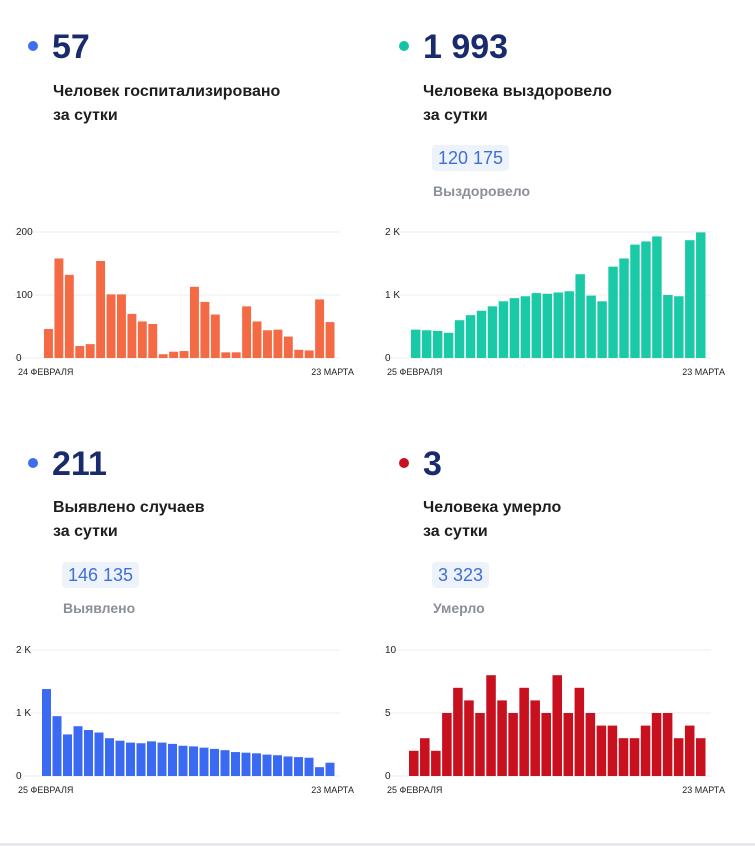 This screenshot has height=846, width=755. What do you see at coordinates (33, 46) in the screenshot?
I see `hospitalized-dot` at bounding box center [33, 46].